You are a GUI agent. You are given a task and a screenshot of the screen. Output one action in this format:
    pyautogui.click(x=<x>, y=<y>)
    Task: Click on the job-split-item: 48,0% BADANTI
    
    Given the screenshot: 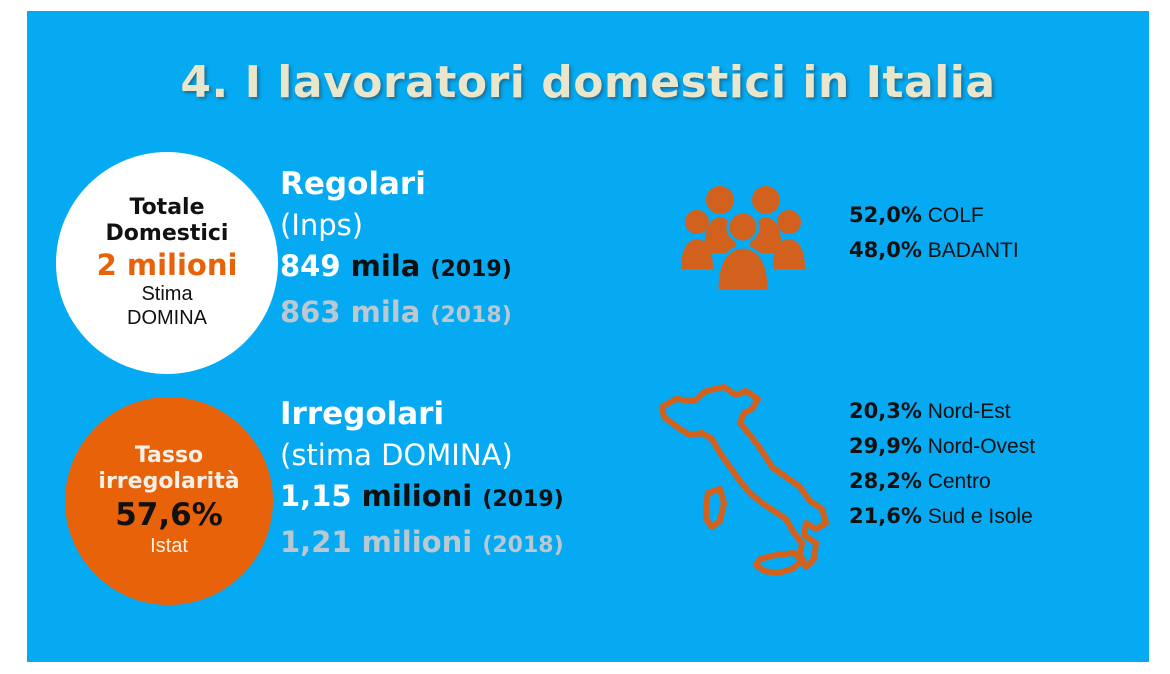 What is the action you would take?
    pyautogui.click(x=934, y=250)
    